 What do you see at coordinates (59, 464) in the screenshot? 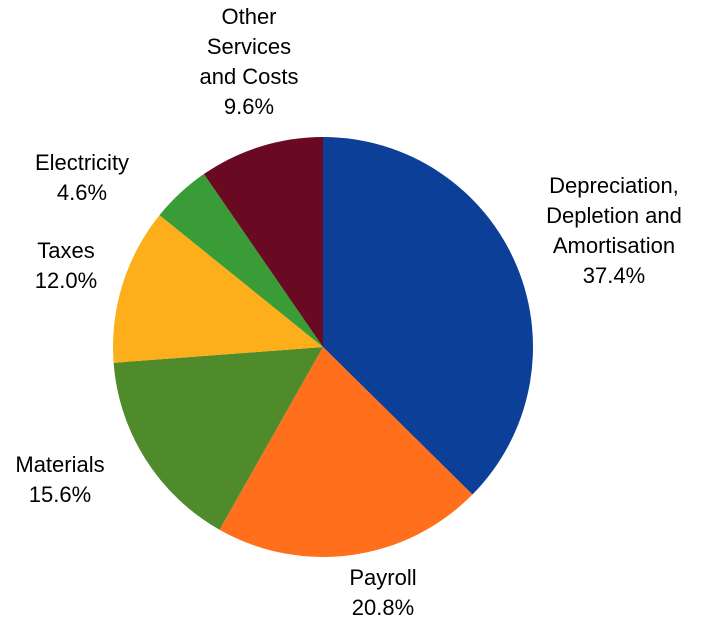
I see `slice-name-line: Materials` at bounding box center [59, 464].